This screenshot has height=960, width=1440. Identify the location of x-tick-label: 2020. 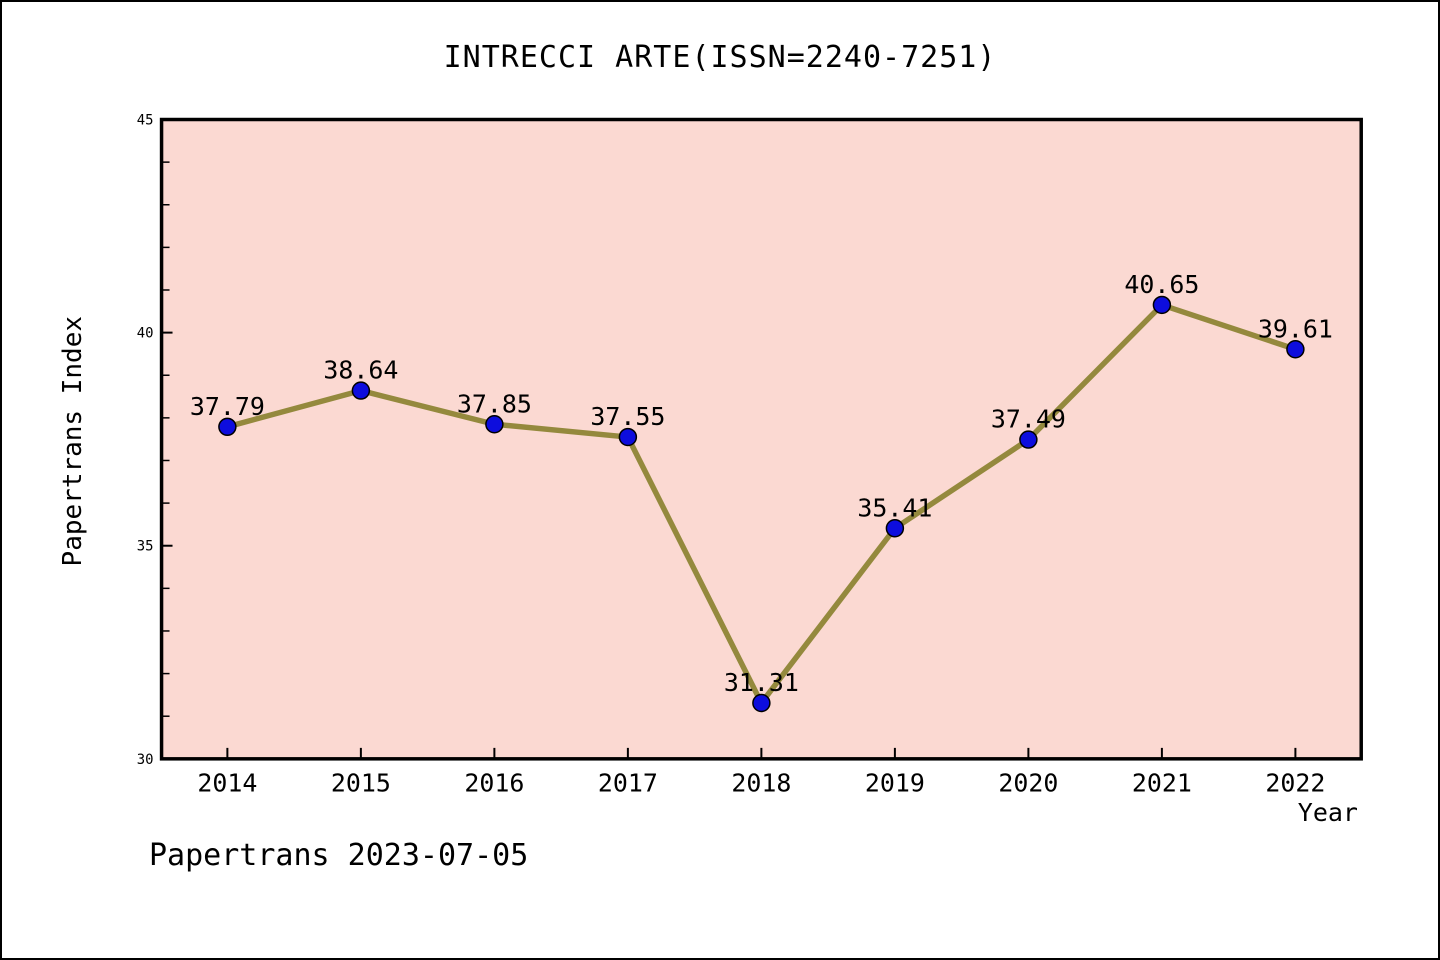
(1028, 783).